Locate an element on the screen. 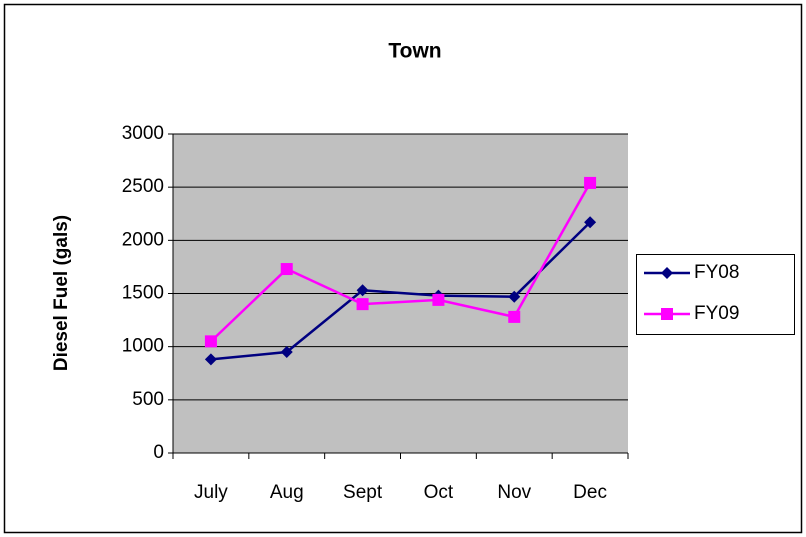 The height and width of the screenshot is (537, 806). legend-box is located at coordinates (715, 294).